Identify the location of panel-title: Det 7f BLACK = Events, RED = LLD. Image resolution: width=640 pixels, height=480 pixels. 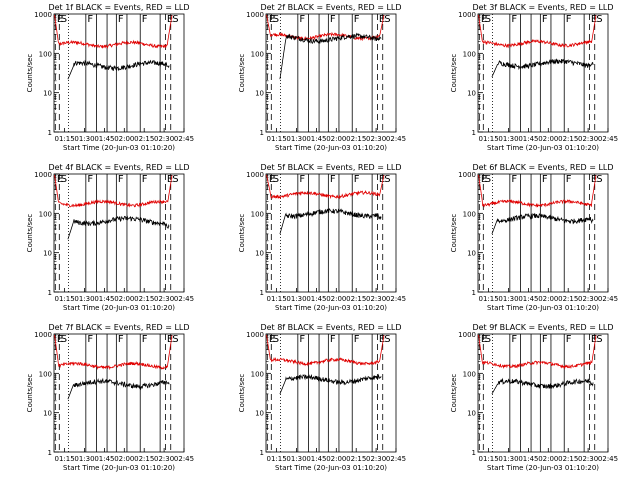
(118, 327).